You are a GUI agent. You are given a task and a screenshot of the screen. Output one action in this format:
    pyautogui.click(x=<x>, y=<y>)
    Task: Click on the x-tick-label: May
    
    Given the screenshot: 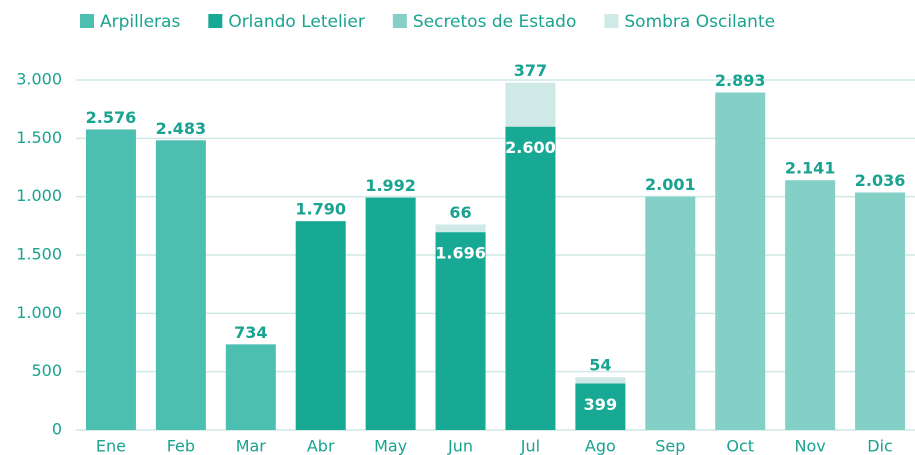 What is the action you would take?
    pyautogui.click(x=390, y=446)
    